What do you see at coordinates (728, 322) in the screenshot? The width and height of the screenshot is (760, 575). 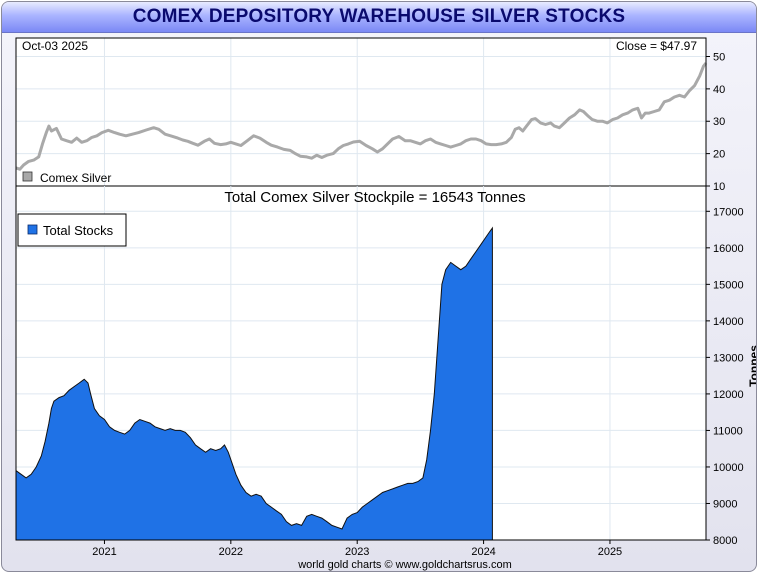 I see `stock-y-tick-label: 14000` at bounding box center [728, 322].